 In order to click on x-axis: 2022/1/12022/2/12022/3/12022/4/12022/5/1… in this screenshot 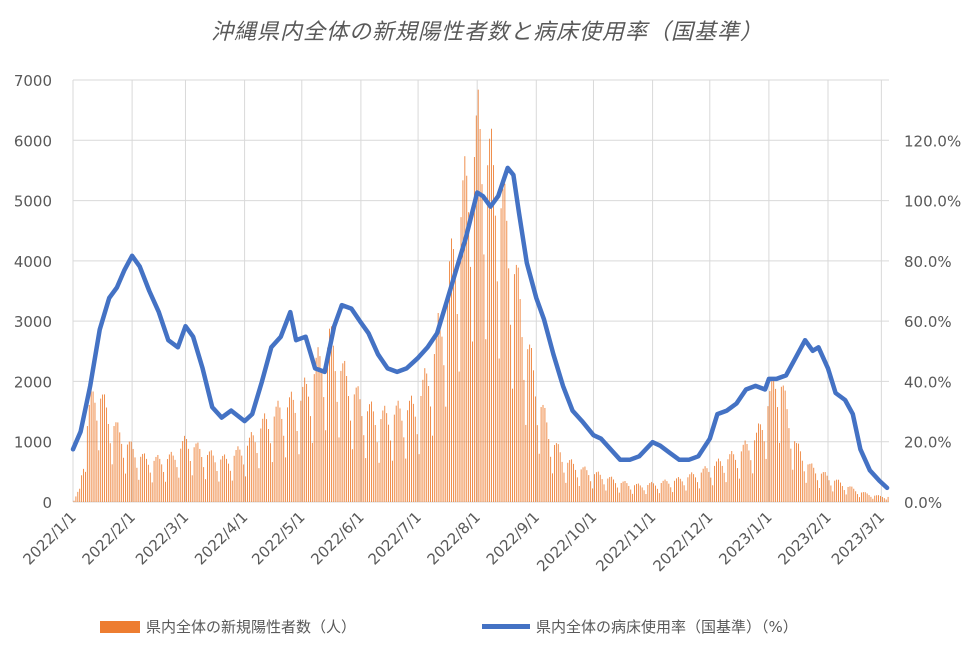, I will do `click(453, 541)`.